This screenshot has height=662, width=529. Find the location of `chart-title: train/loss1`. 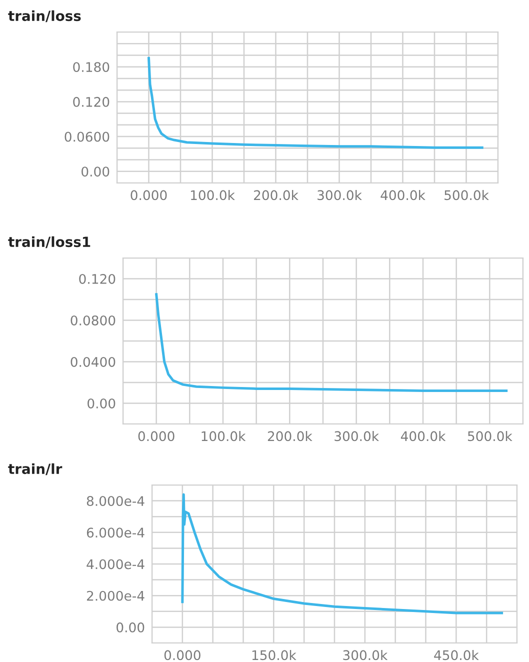

chart-title: train/loss1 is located at coordinates (49, 242).